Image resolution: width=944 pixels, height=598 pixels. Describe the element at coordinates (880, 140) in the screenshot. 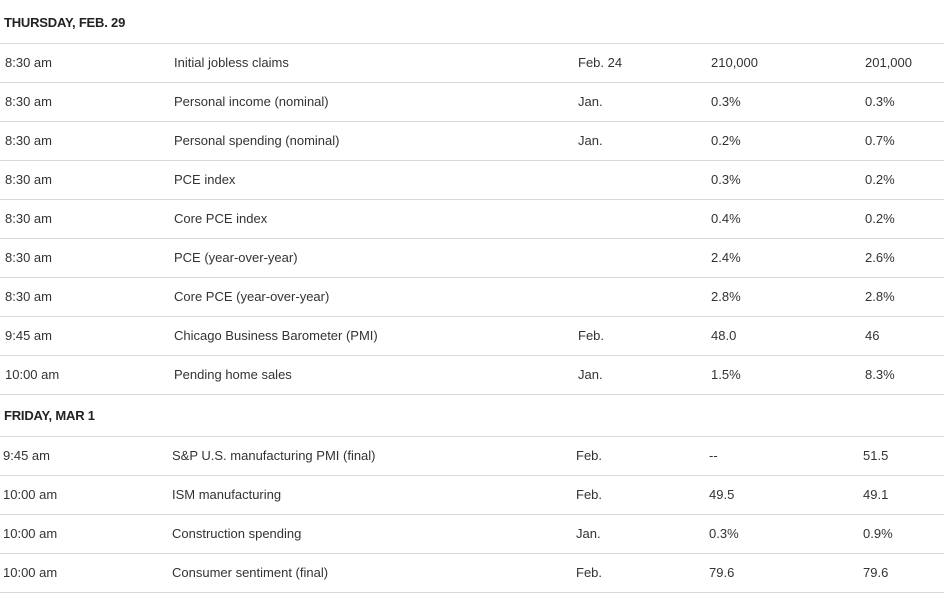

I see `previous-cell: 0.7%` at that location.